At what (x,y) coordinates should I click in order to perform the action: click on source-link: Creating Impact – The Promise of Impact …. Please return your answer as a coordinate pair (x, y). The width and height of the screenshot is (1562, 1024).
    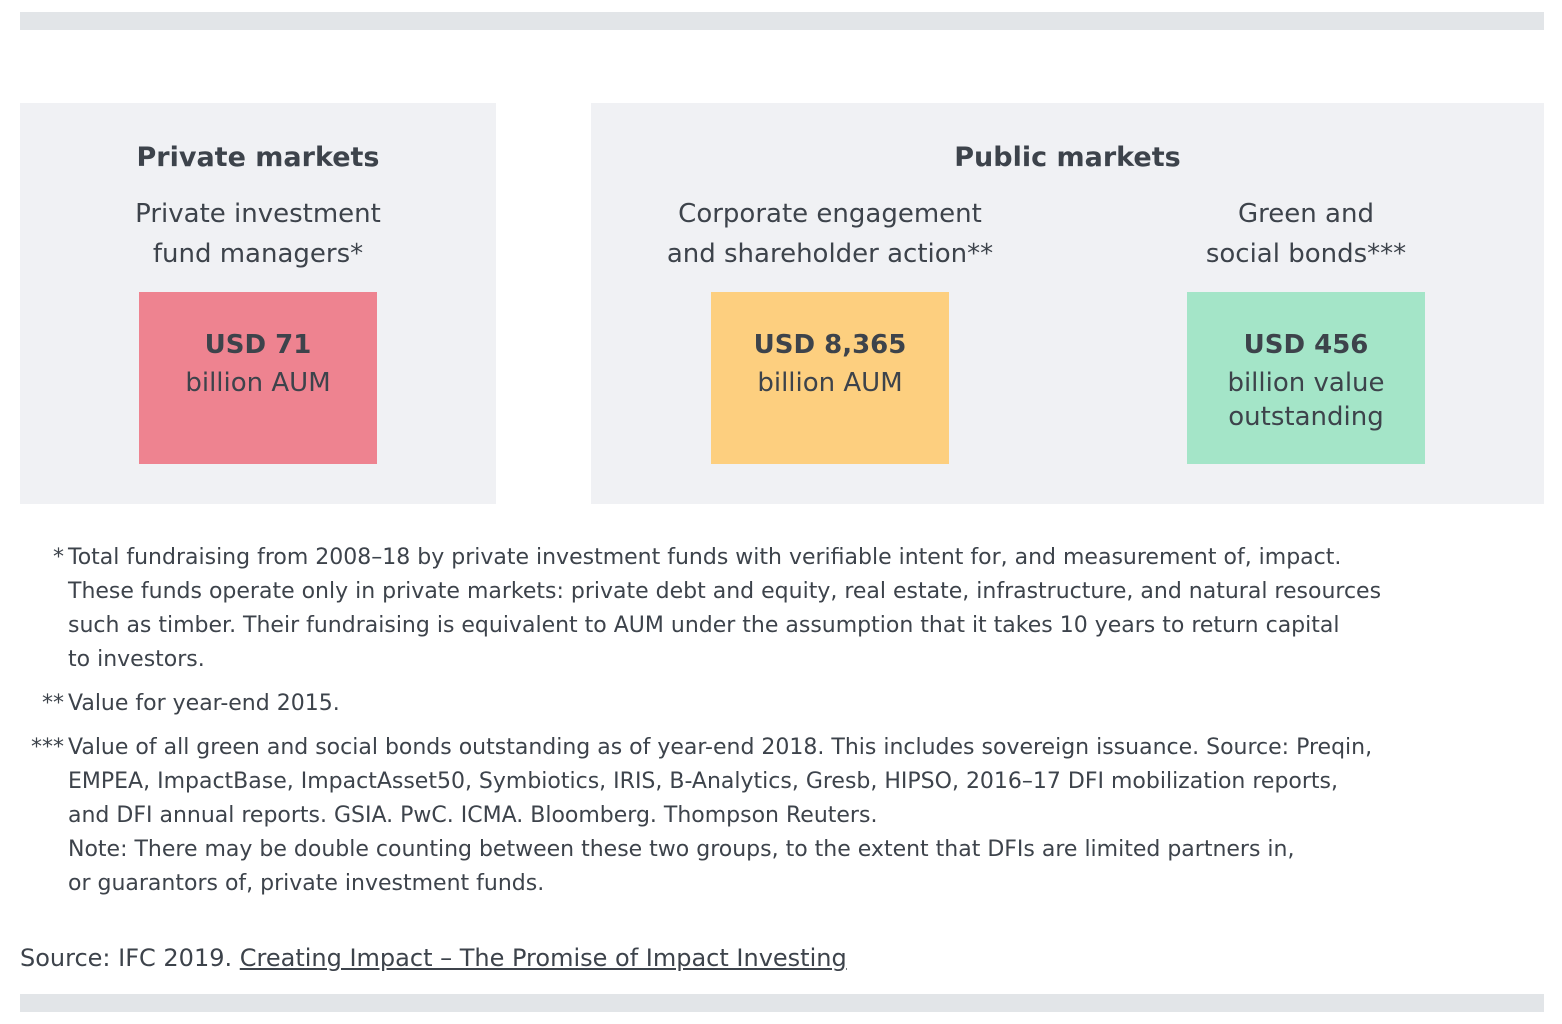
    Looking at the image, I should click on (543, 958).